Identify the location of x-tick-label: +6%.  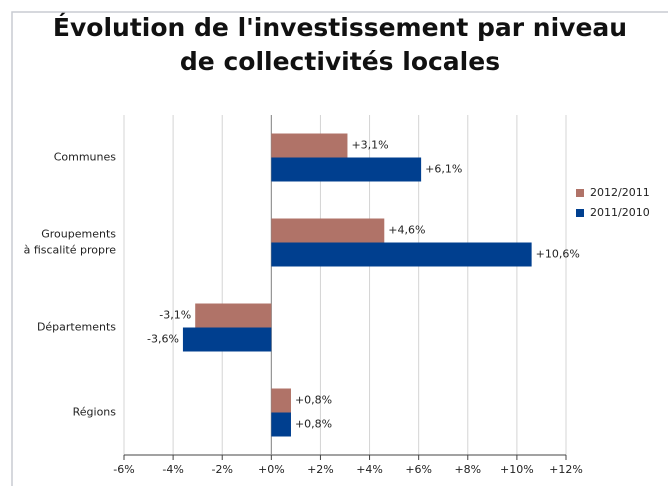
(418, 469).